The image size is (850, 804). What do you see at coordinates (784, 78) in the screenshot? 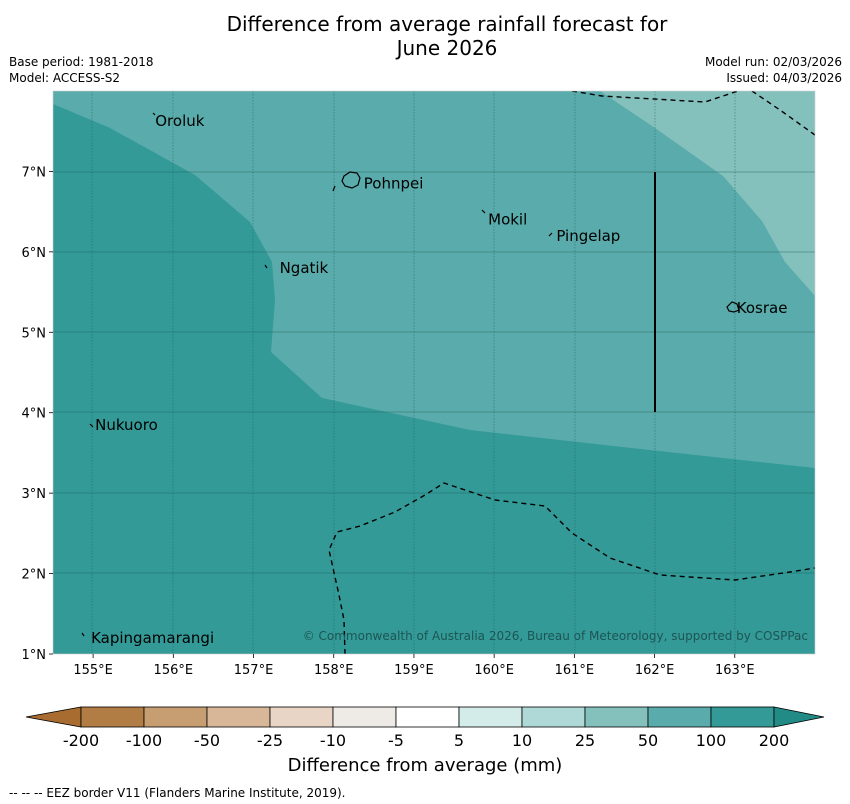
I see `issued-text: Issued: 04/03/2026` at bounding box center [784, 78].